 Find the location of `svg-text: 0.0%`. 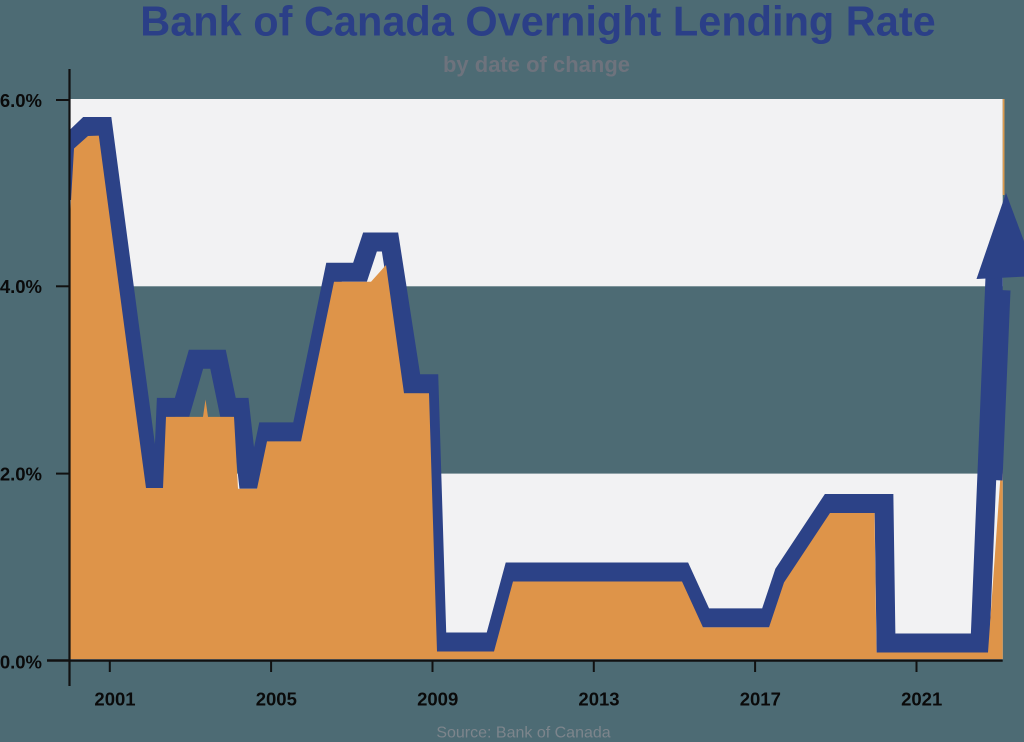

svg-text: 0.0% is located at coordinates (21, 661).